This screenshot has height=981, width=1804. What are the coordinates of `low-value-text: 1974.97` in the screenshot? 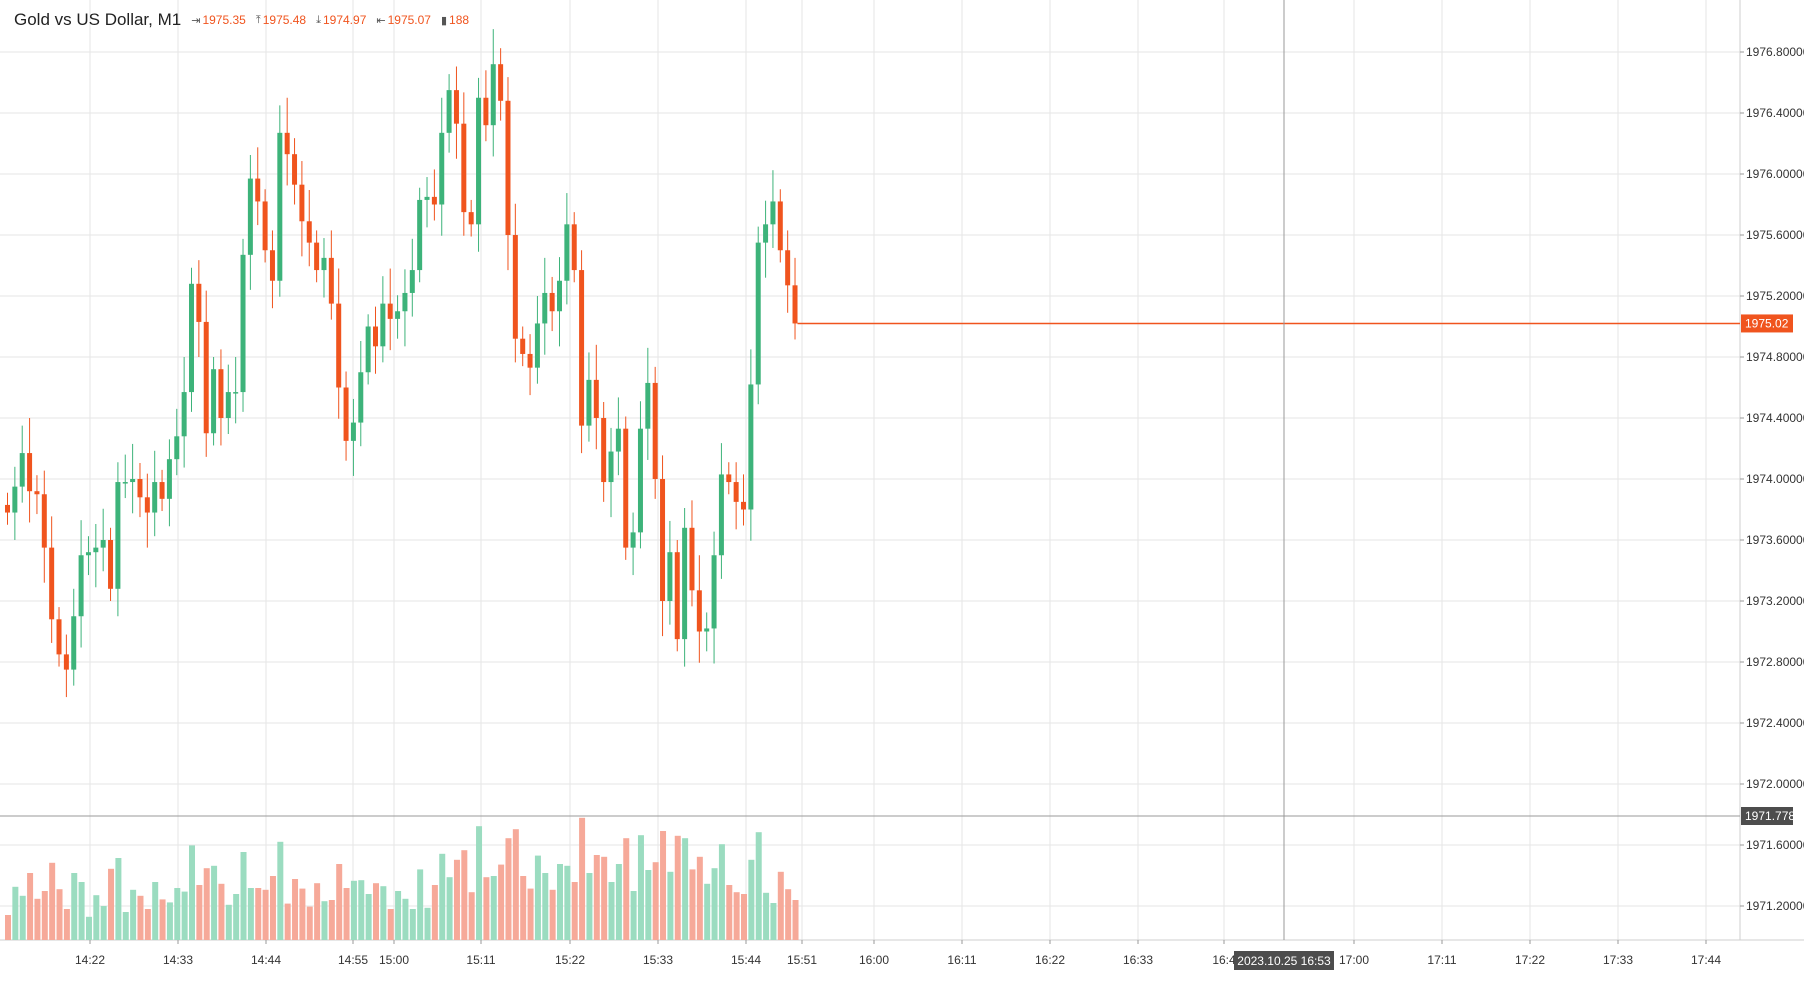 It's located at (344, 20).